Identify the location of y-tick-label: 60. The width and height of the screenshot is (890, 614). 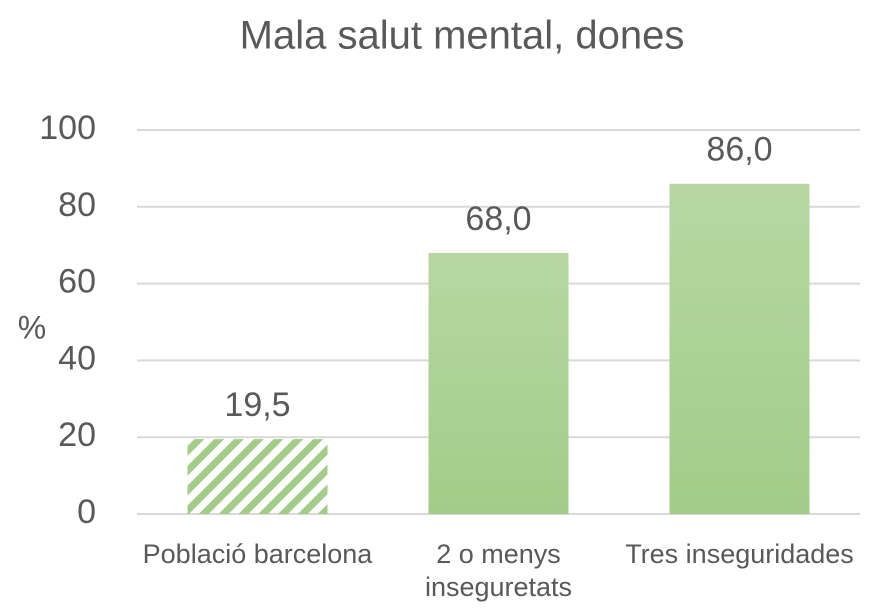
(77, 282).